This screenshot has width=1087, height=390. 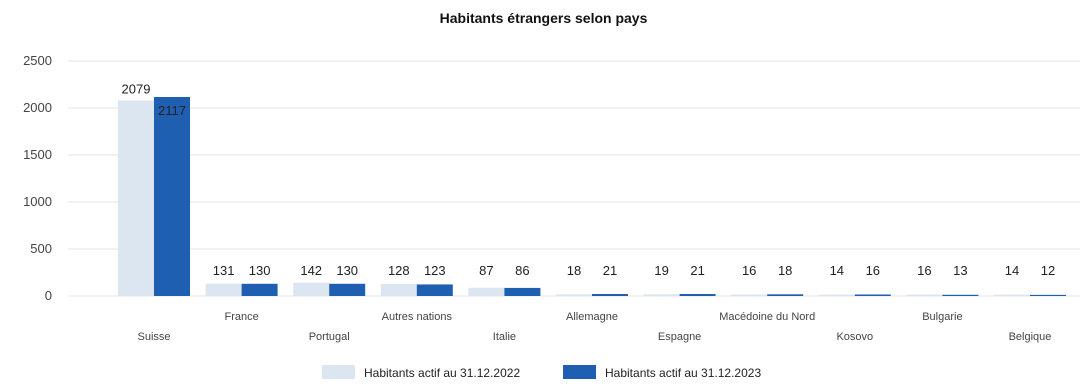 What do you see at coordinates (1030, 337) in the screenshot?
I see `x-category-label: Belgique` at bounding box center [1030, 337].